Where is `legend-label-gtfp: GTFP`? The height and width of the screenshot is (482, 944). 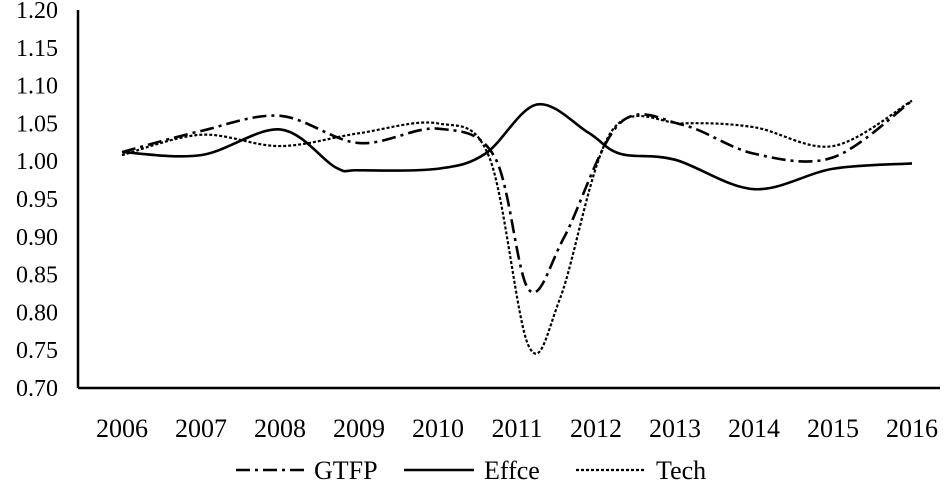 legend-label-gtfp: GTFP is located at coordinates (346, 469).